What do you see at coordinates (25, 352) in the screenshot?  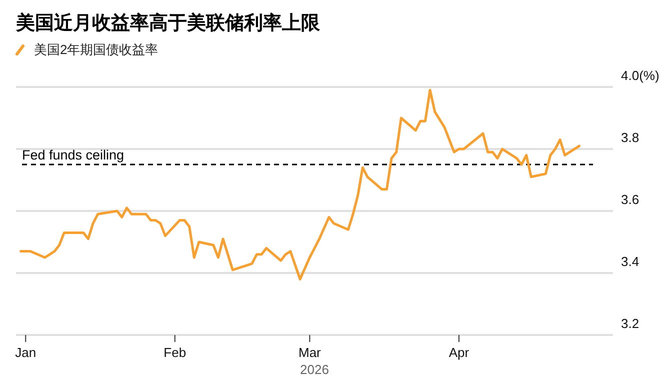 I see `x-tick-label: Jan` at bounding box center [25, 352].